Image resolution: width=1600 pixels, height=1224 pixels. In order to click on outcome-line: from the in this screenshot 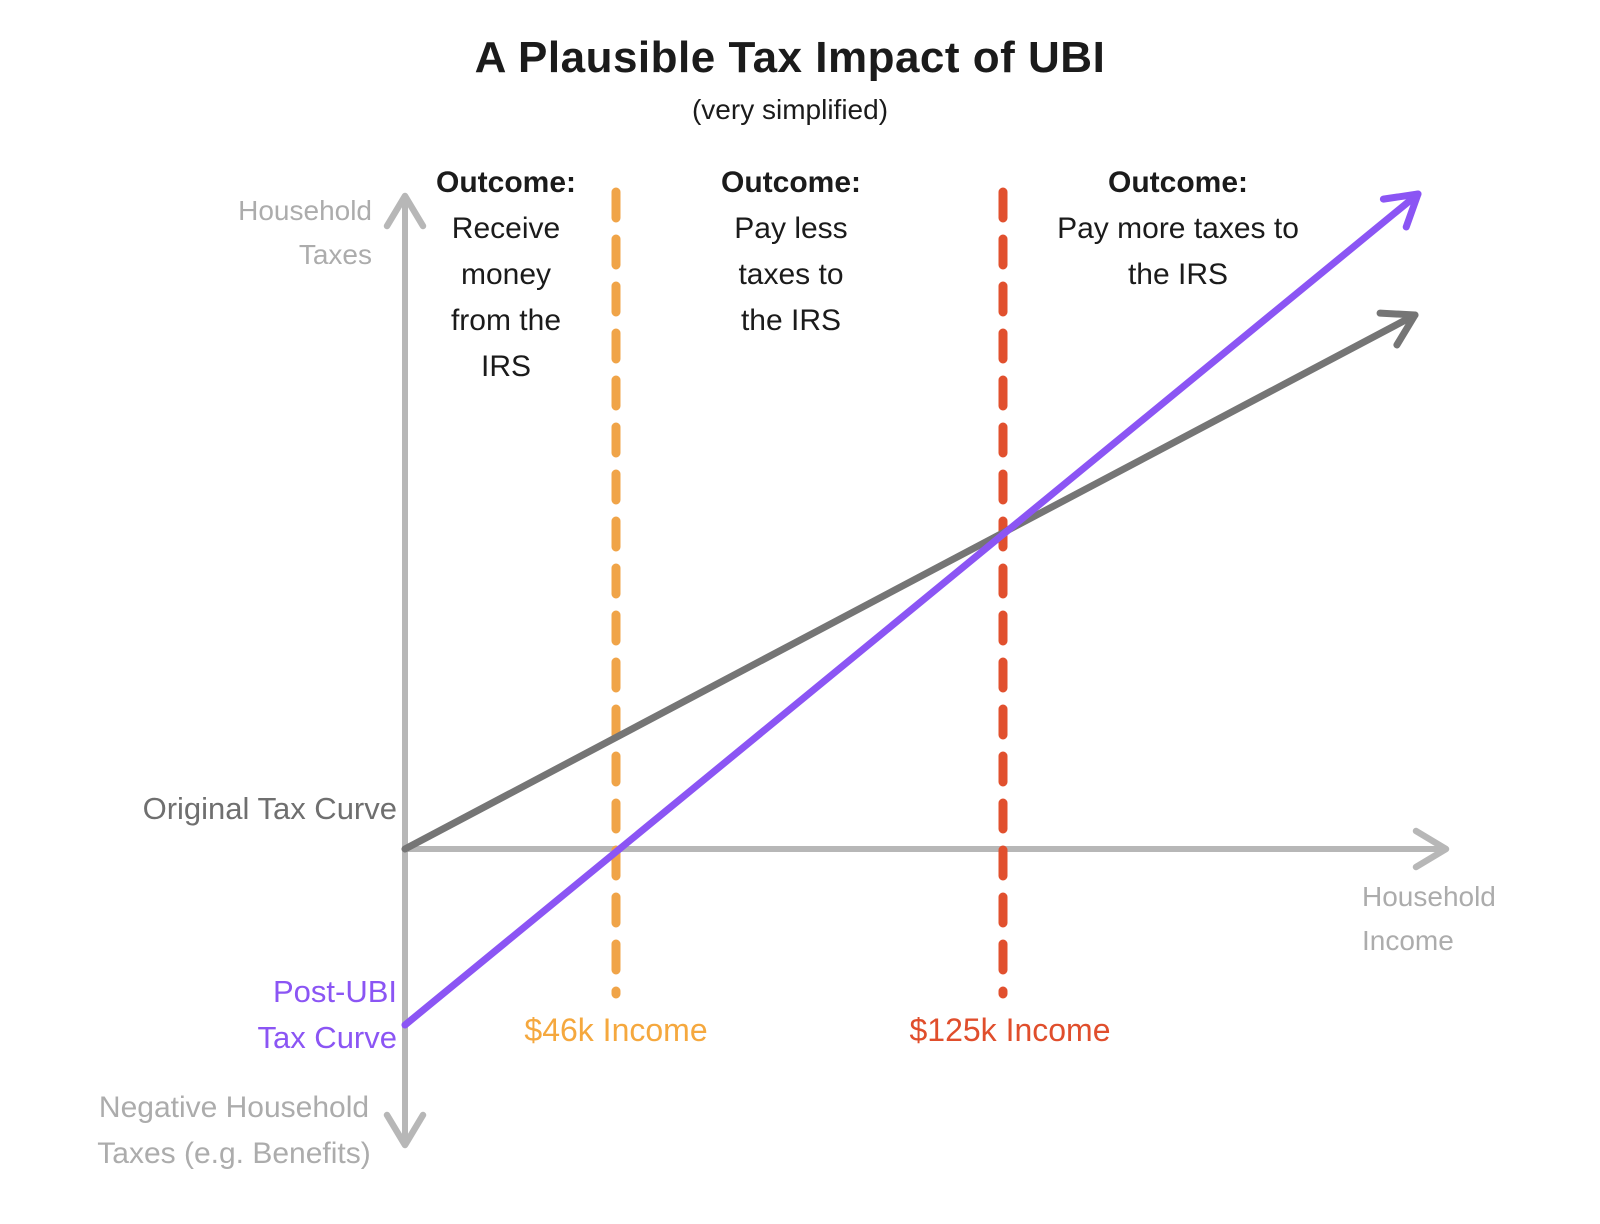, I will do `click(506, 320)`.